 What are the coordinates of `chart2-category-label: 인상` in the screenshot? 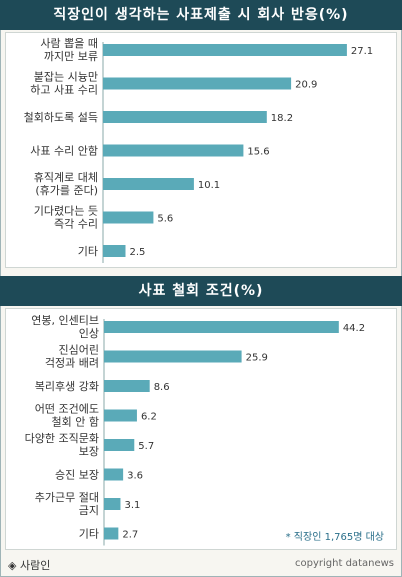 It's located at (89, 333).